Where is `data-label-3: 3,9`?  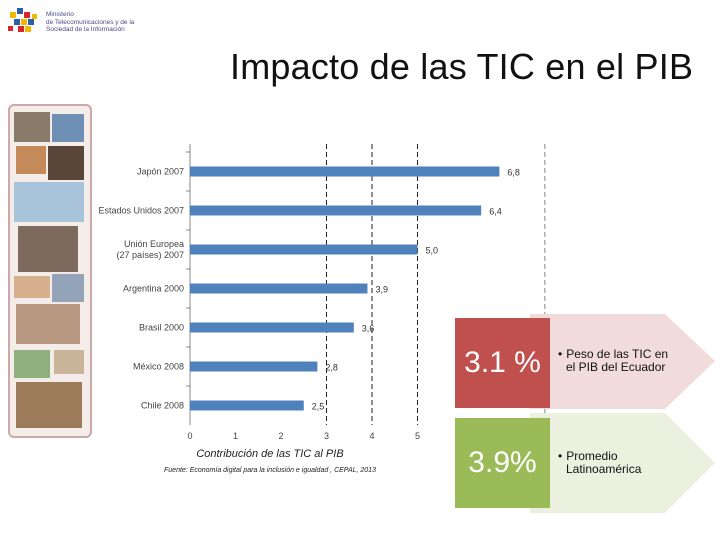 data-label-3: 3,9 is located at coordinates (381, 290).